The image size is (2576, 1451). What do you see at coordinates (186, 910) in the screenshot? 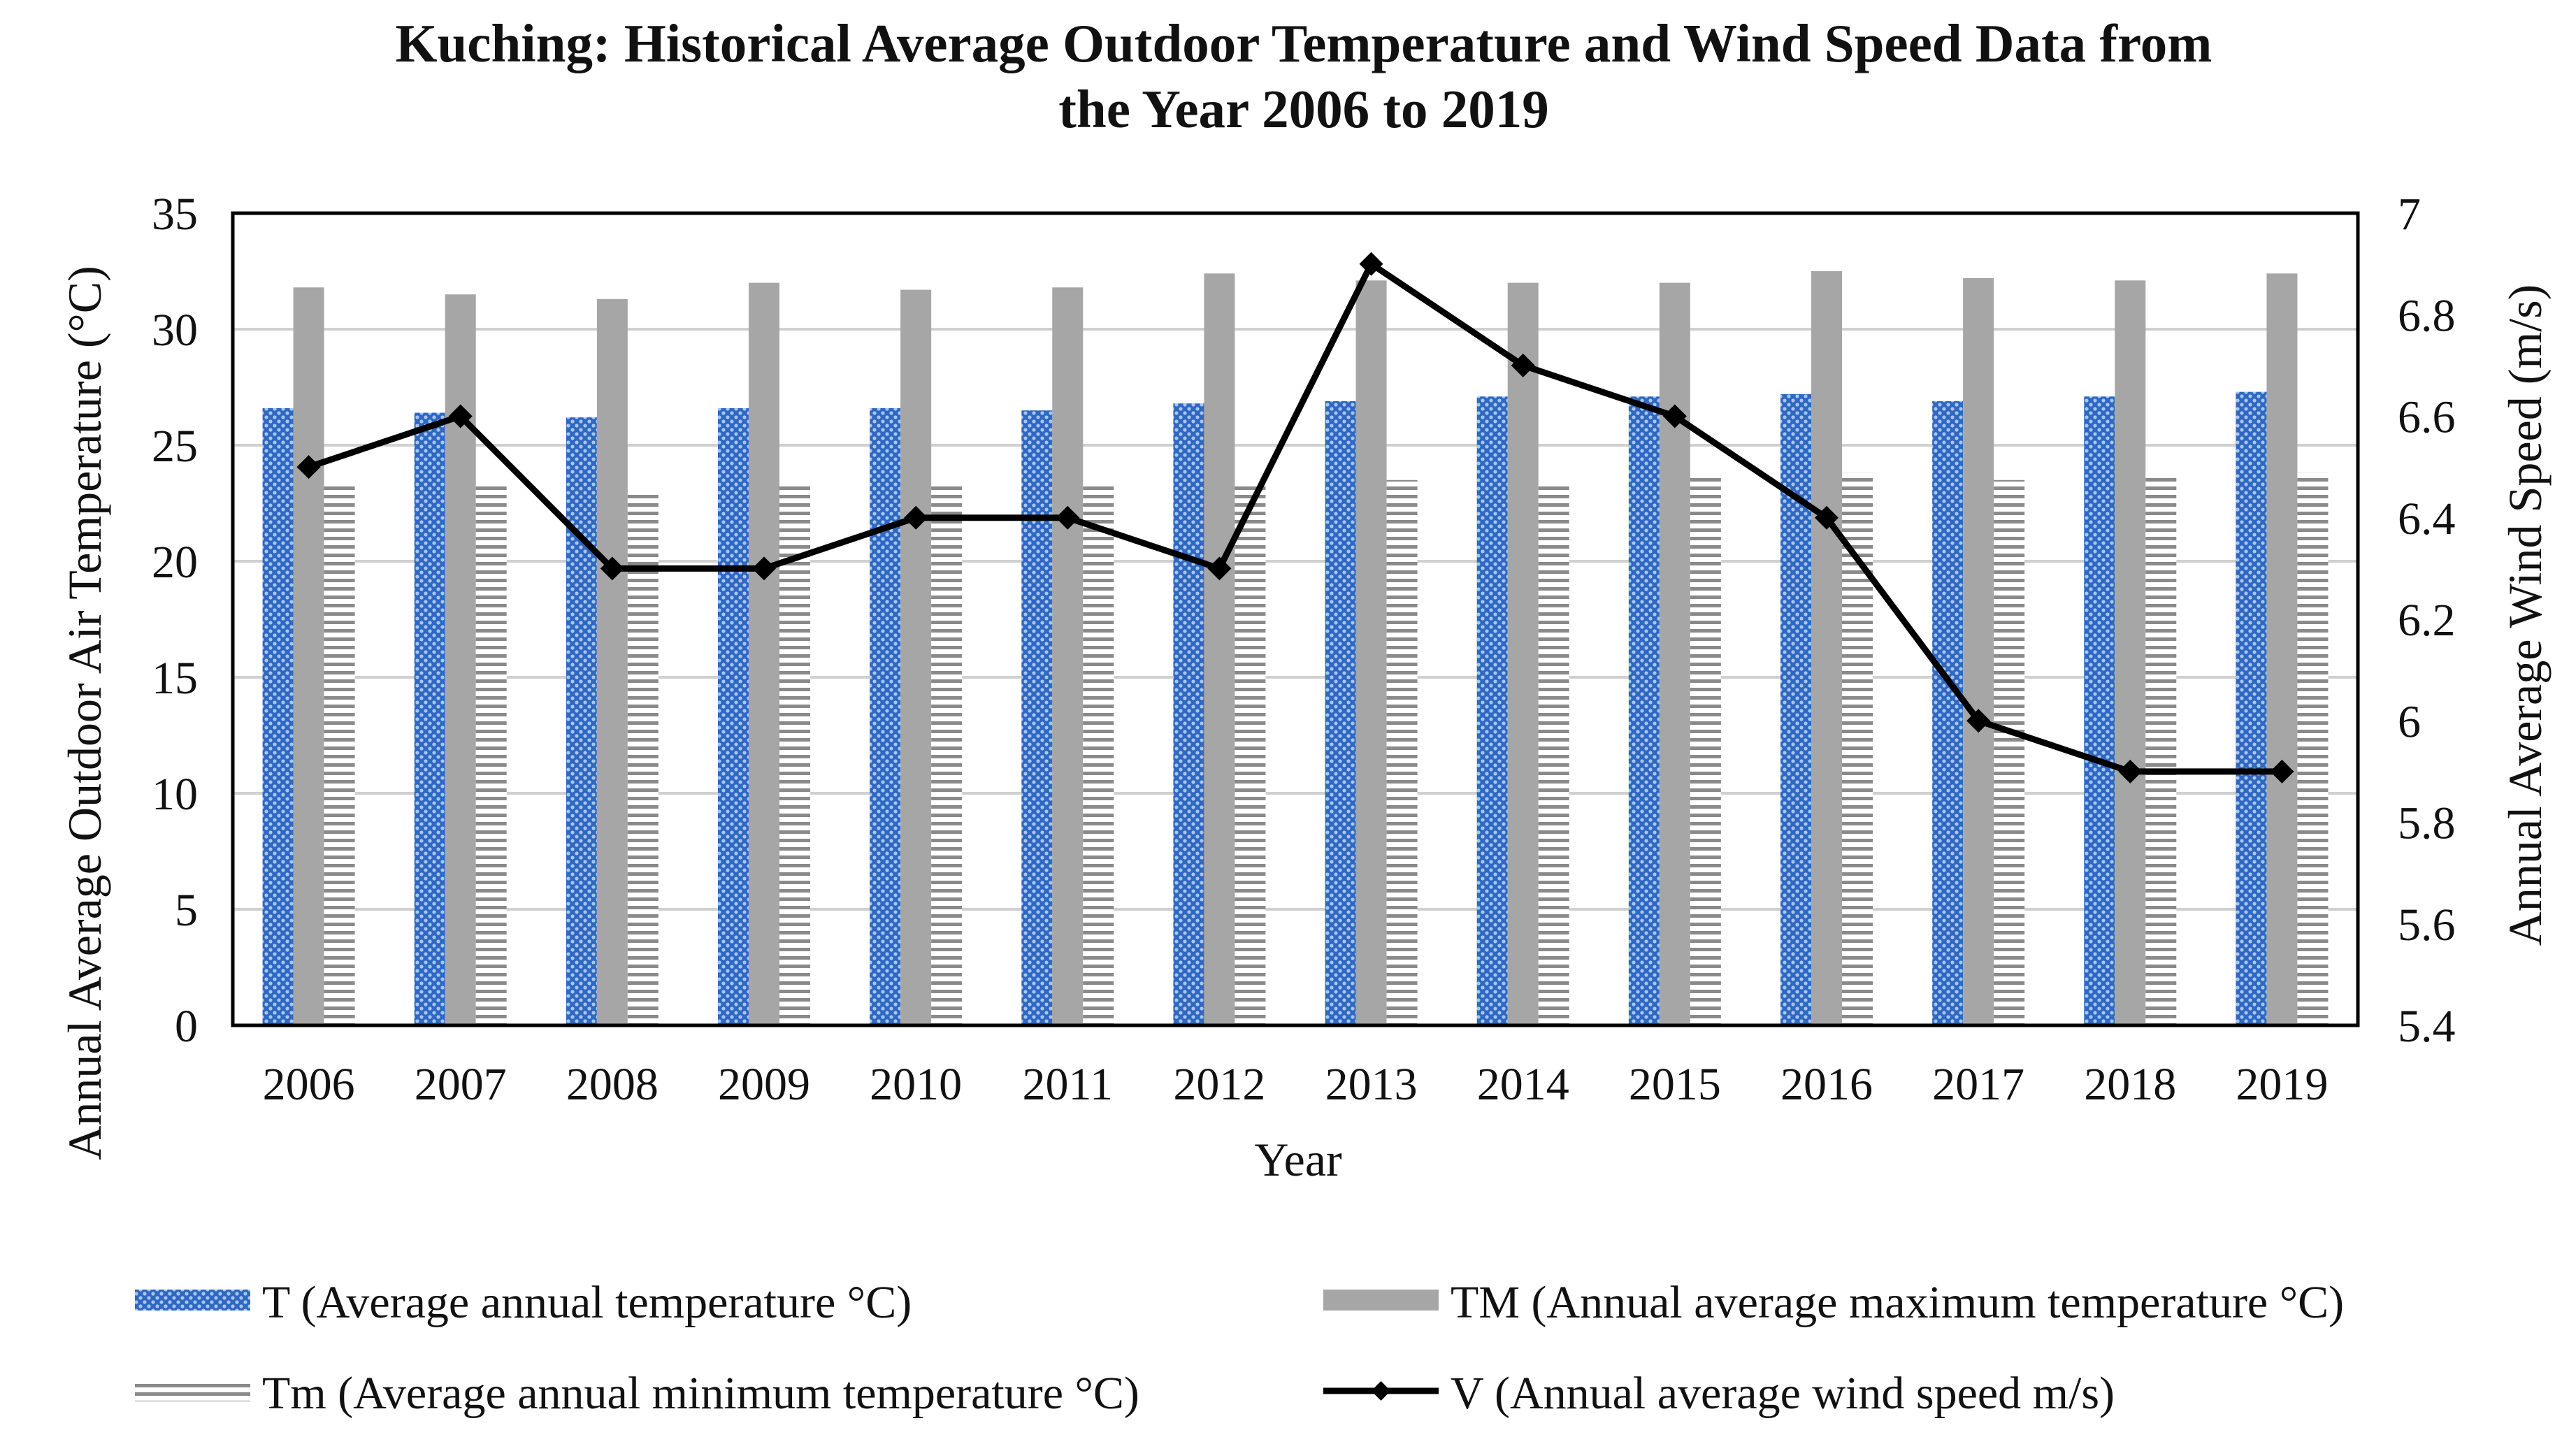
I see `y-left-tick-label: 5` at bounding box center [186, 910].